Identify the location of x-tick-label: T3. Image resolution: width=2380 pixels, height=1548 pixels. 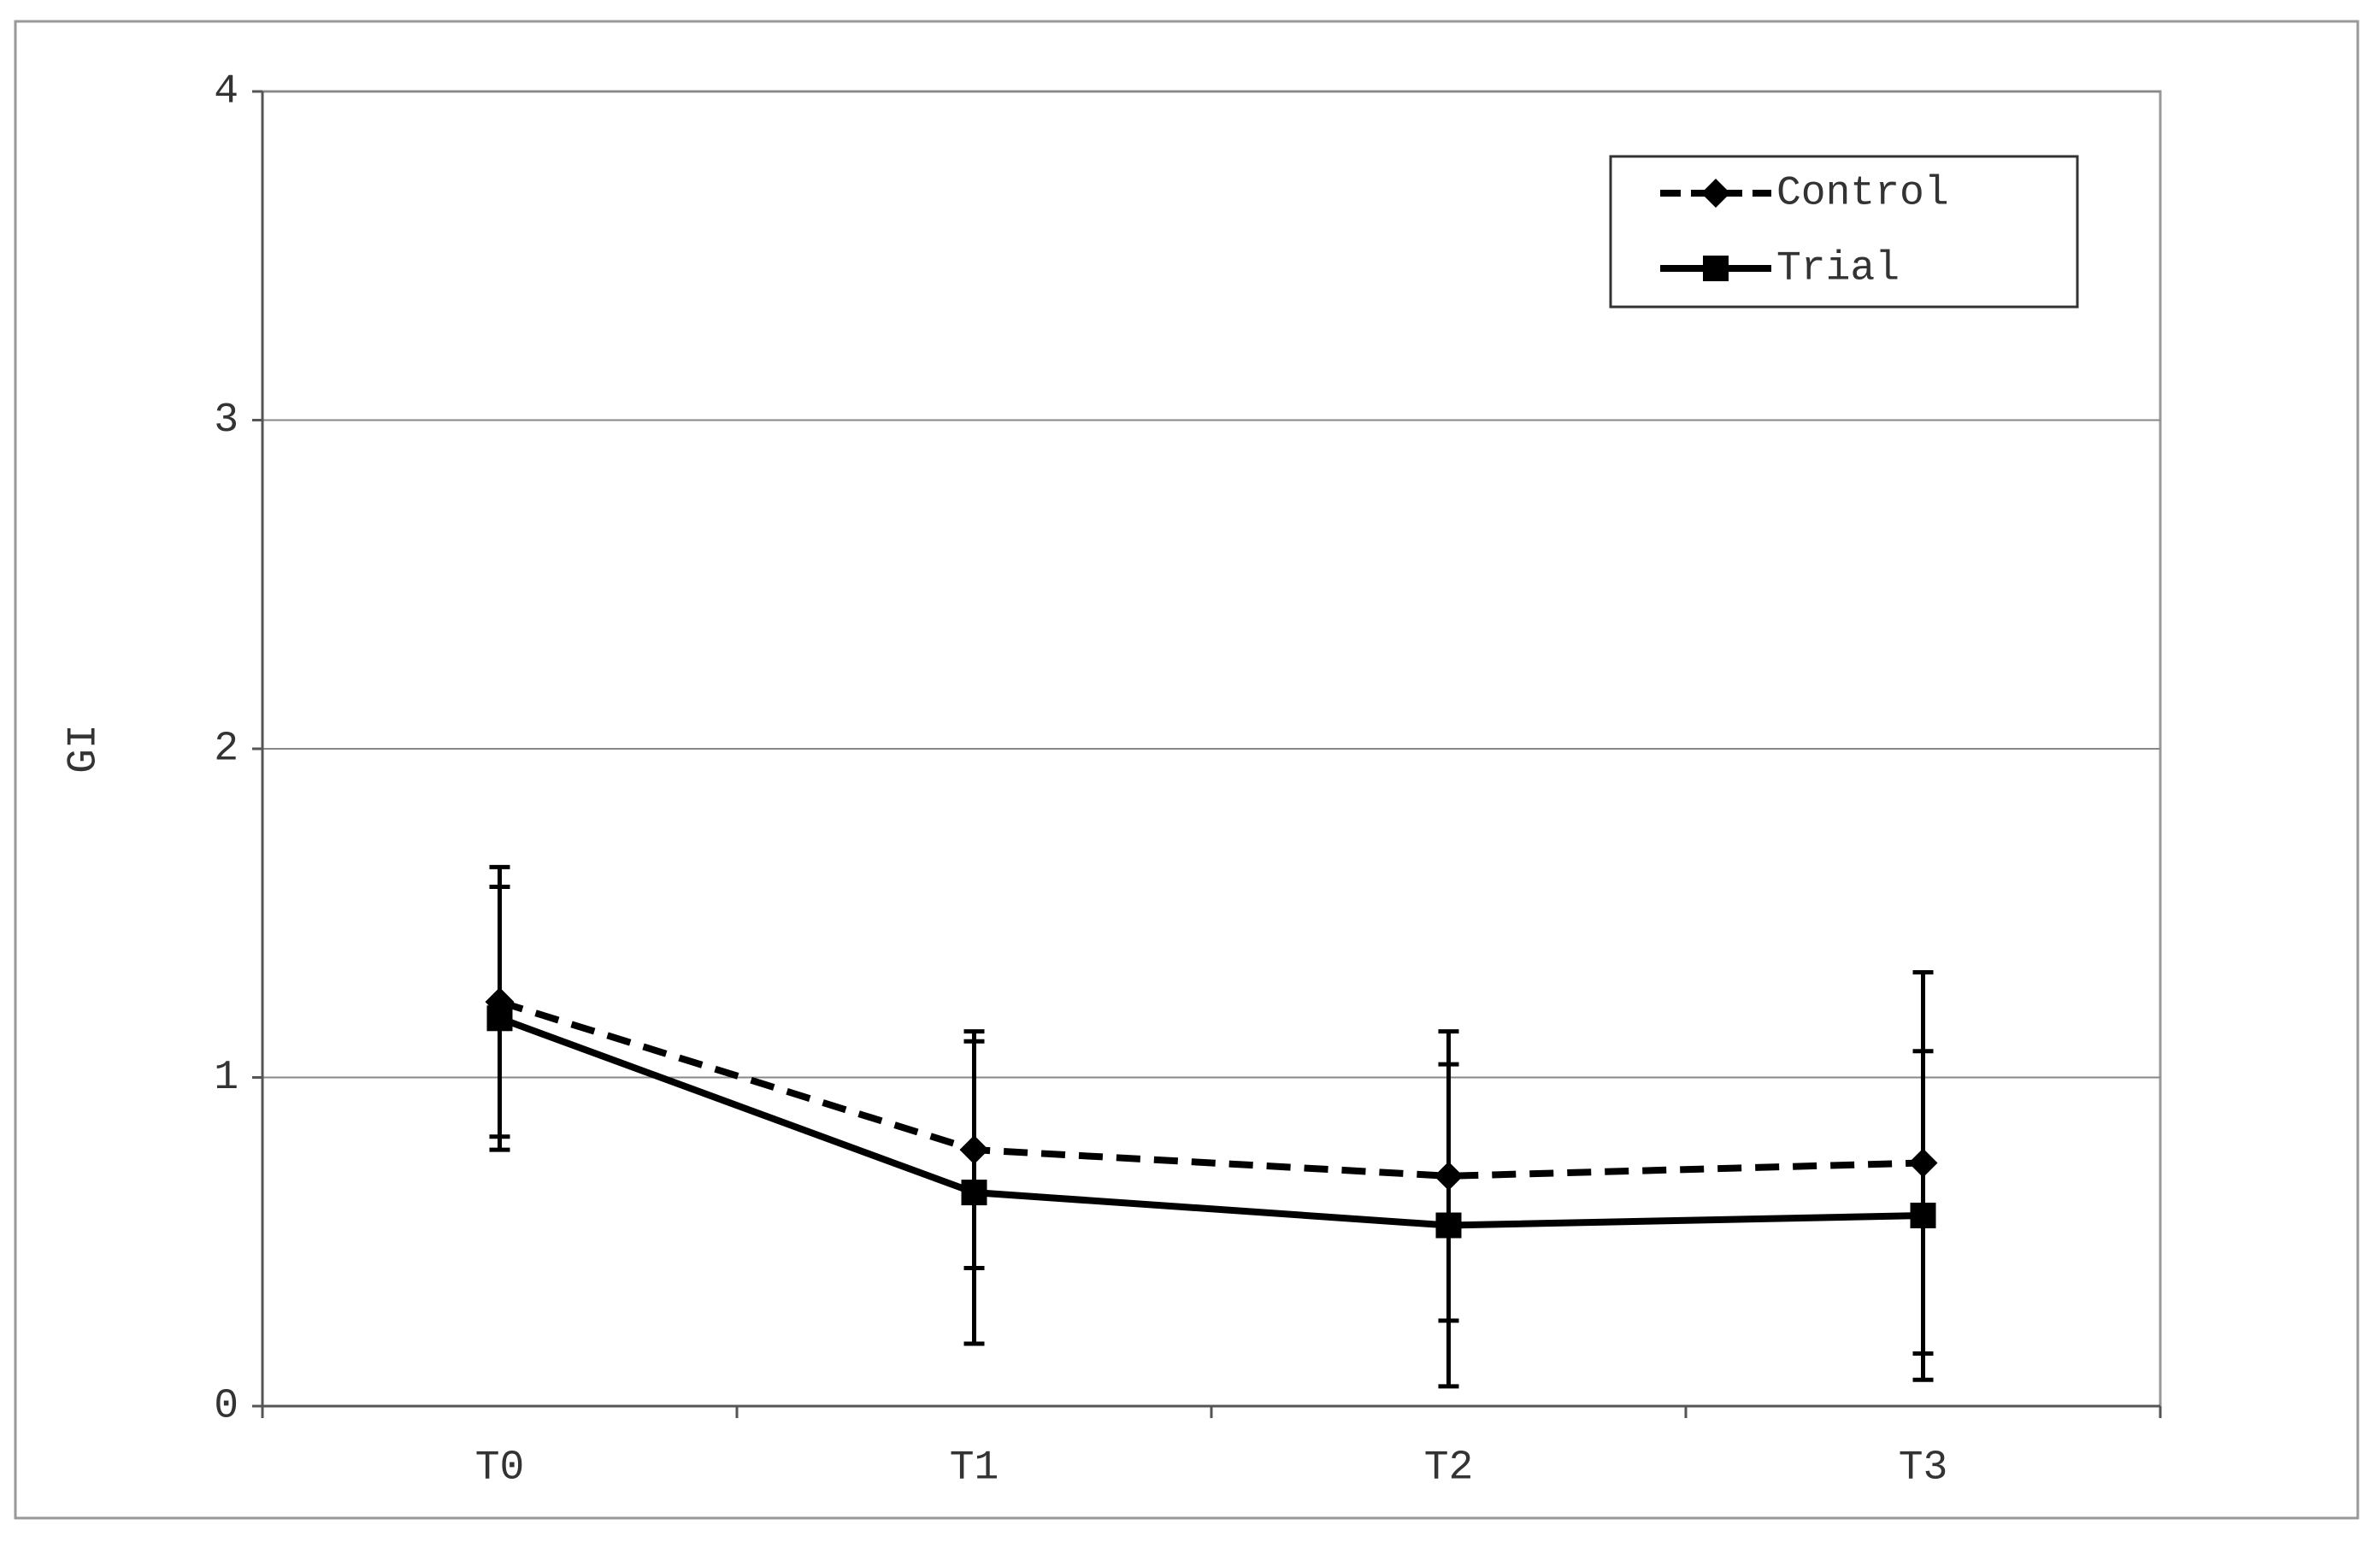
(1924, 1468).